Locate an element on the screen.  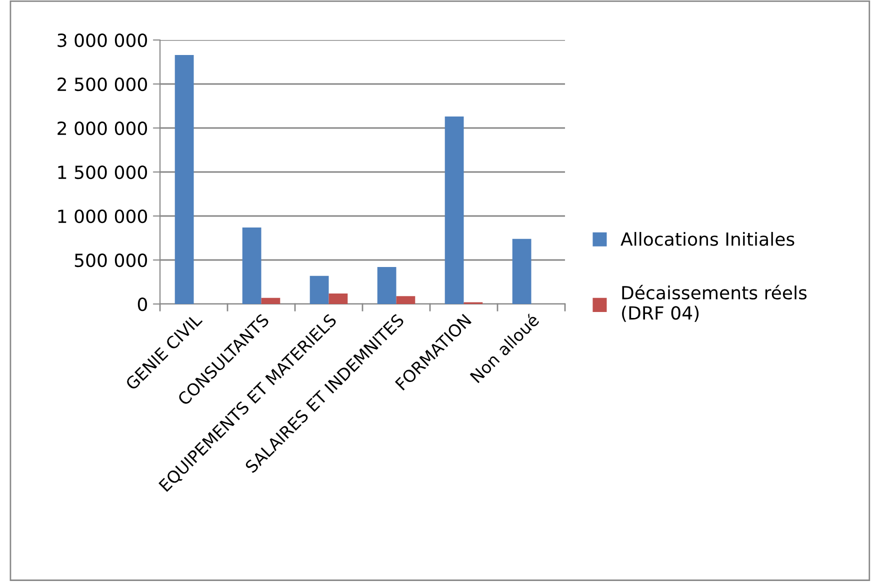
y-tick-label: 2 000 000 is located at coordinates (102, 128).